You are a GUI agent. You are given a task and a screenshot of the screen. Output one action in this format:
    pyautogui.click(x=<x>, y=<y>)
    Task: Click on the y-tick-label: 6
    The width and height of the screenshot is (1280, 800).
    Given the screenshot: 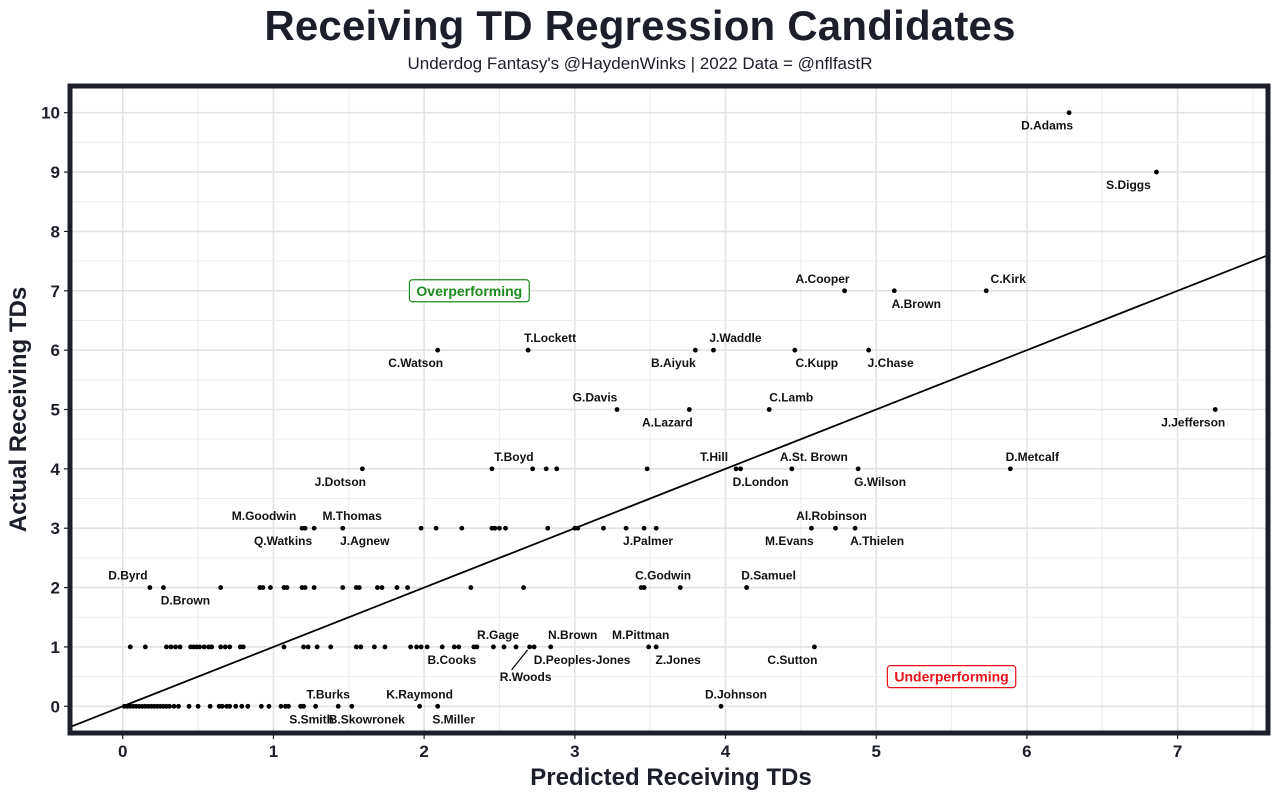 What is the action you would take?
    pyautogui.click(x=55, y=350)
    